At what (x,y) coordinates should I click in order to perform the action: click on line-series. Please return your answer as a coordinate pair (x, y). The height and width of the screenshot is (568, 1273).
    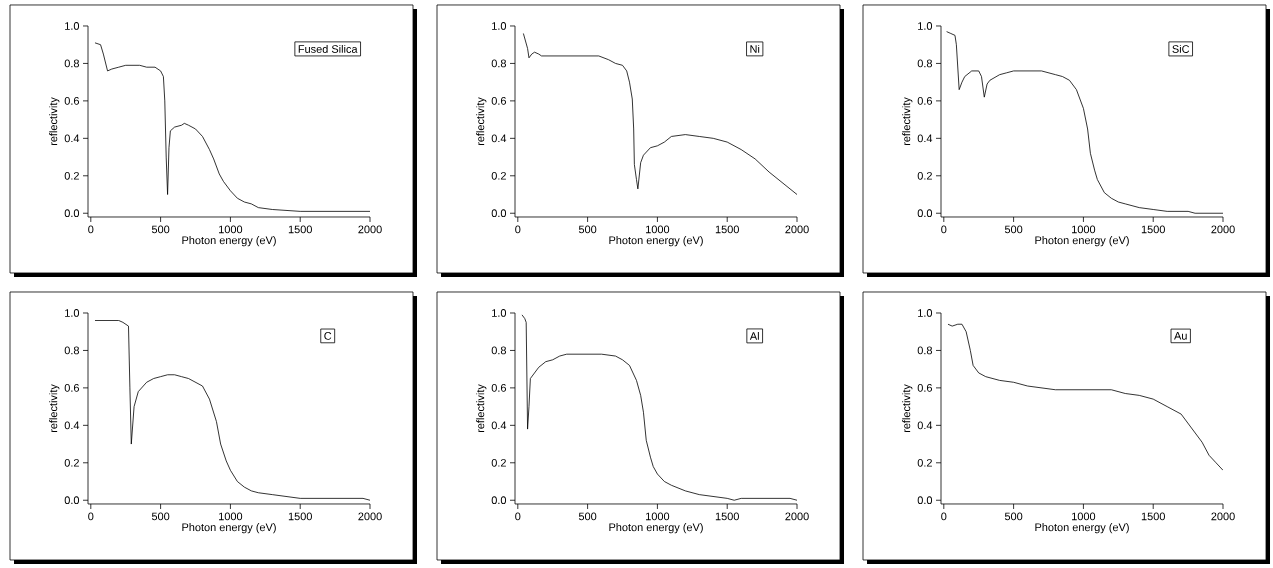
    Looking at the image, I should click on (1085, 122).